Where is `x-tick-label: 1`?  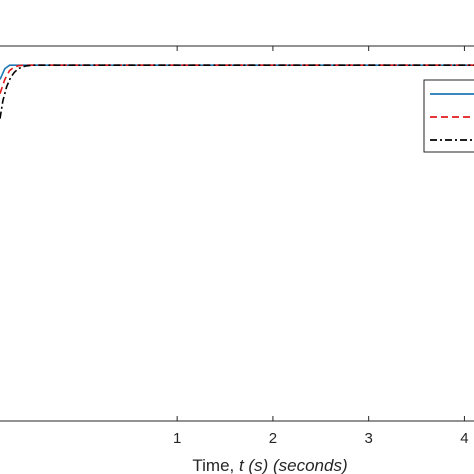 x-tick-label: 1 is located at coordinates (177, 438).